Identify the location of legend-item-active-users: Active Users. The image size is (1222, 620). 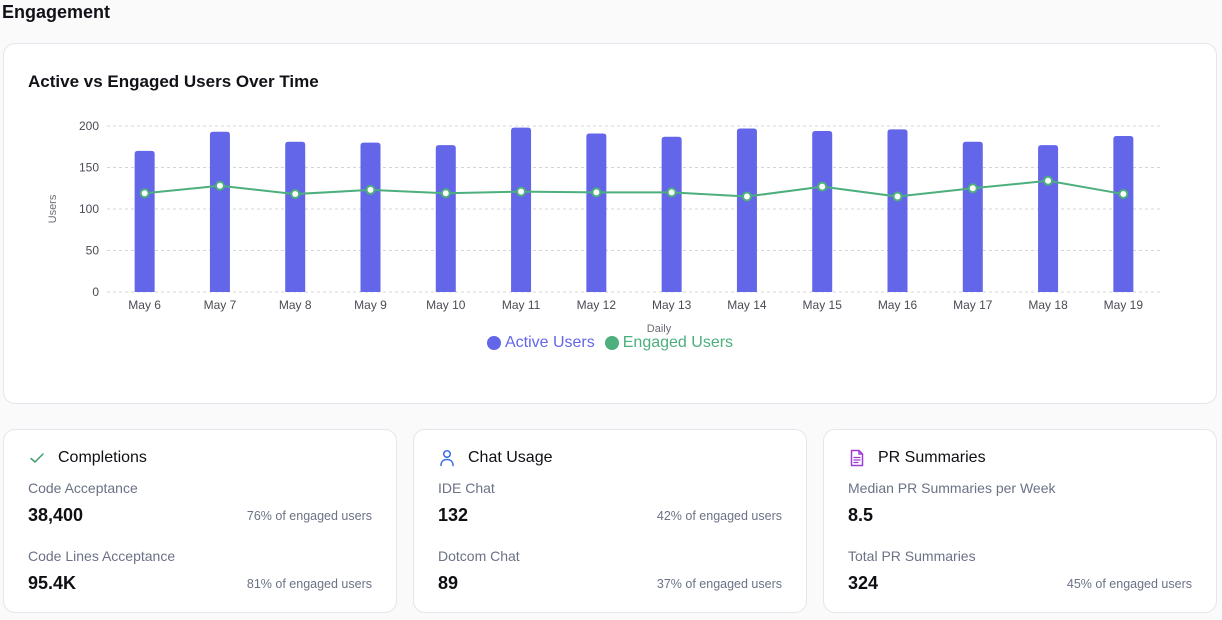
(540, 343).